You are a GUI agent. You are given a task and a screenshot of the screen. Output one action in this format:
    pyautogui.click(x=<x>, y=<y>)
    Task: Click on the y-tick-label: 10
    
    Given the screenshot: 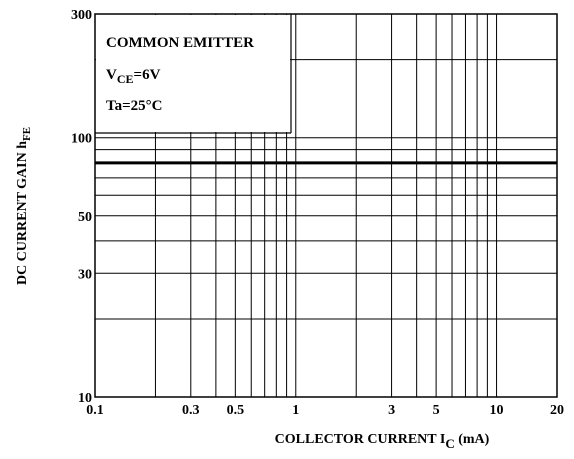 What is the action you would take?
    pyautogui.click(x=85, y=398)
    